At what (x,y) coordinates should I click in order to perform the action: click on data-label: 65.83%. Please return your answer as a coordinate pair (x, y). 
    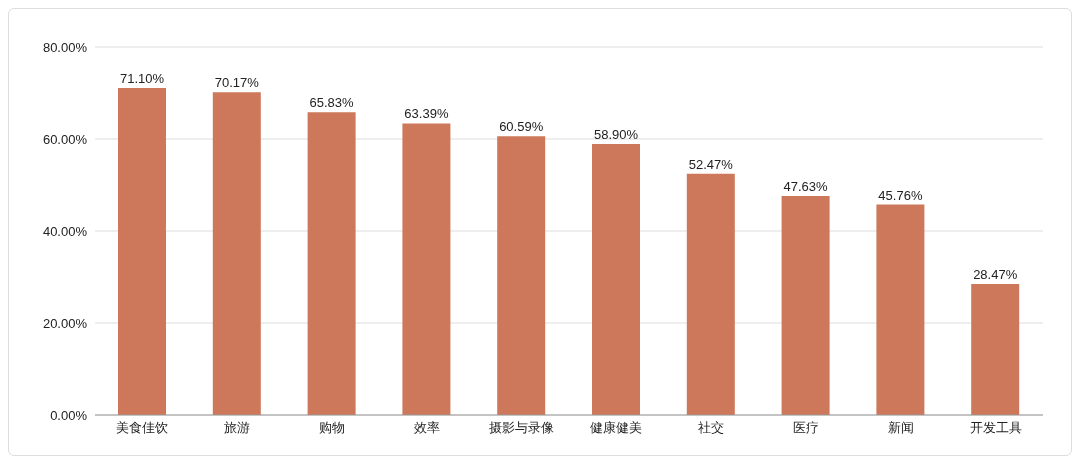
    Looking at the image, I should click on (332, 103).